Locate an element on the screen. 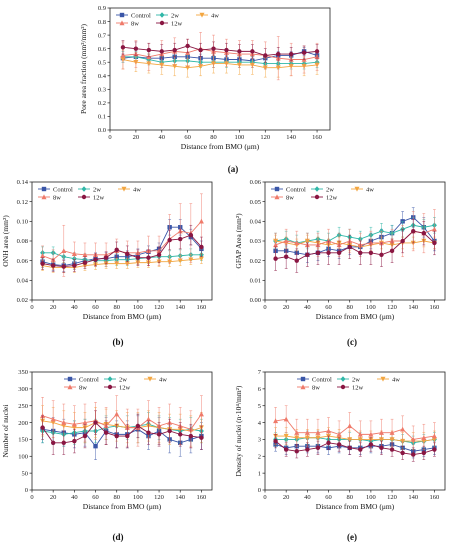 This screenshot has height=550, width=465. x-tick-label: 0 is located at coordinates (264, 497).